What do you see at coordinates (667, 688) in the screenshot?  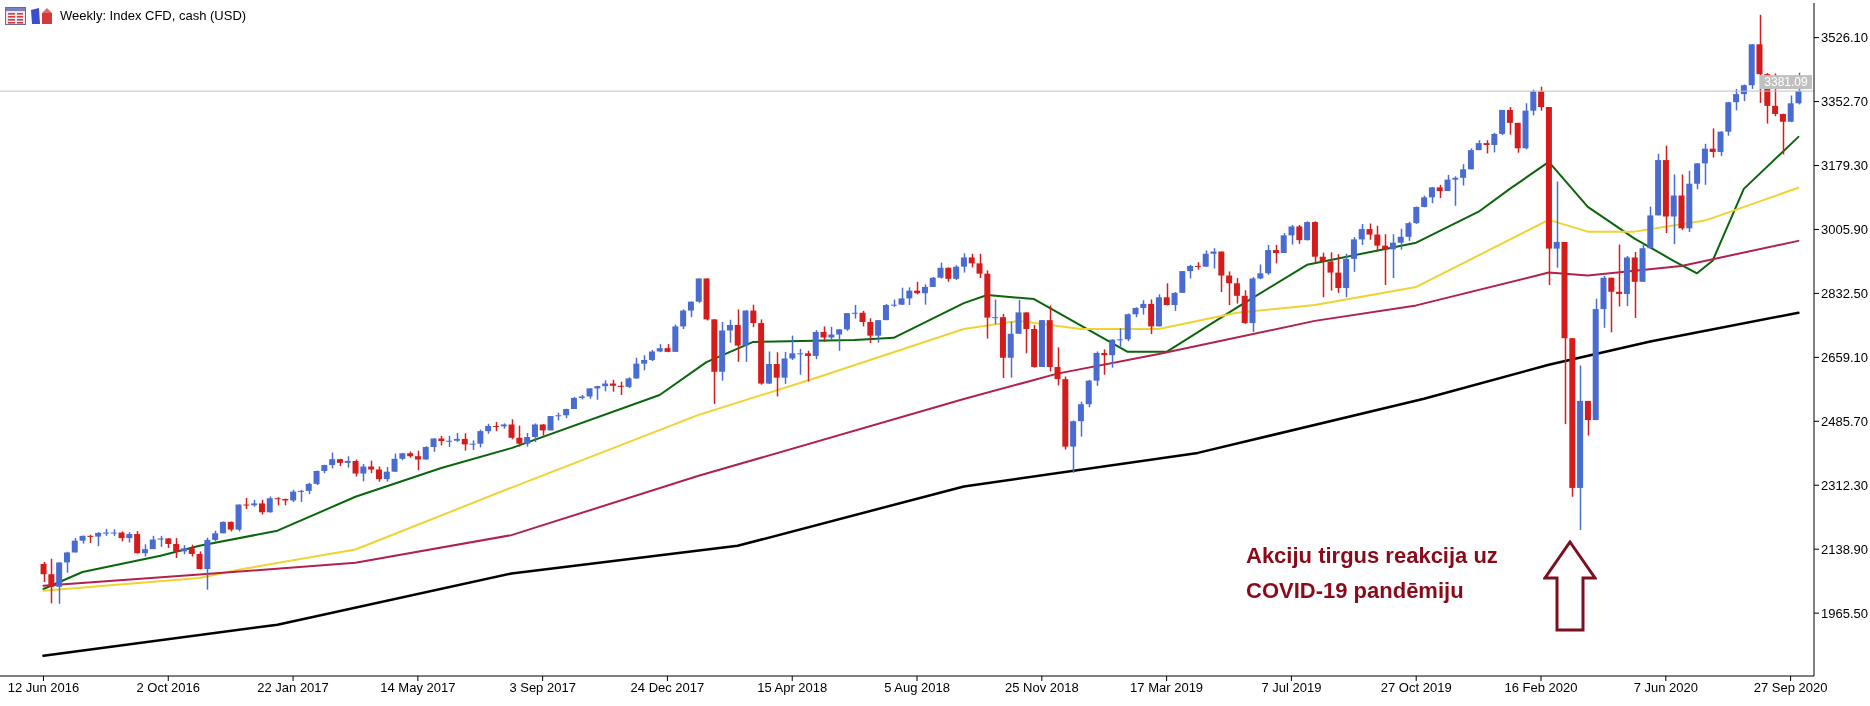 I see `x-tick-label: 24 Dec 2017` at bounding box center [667, 688].